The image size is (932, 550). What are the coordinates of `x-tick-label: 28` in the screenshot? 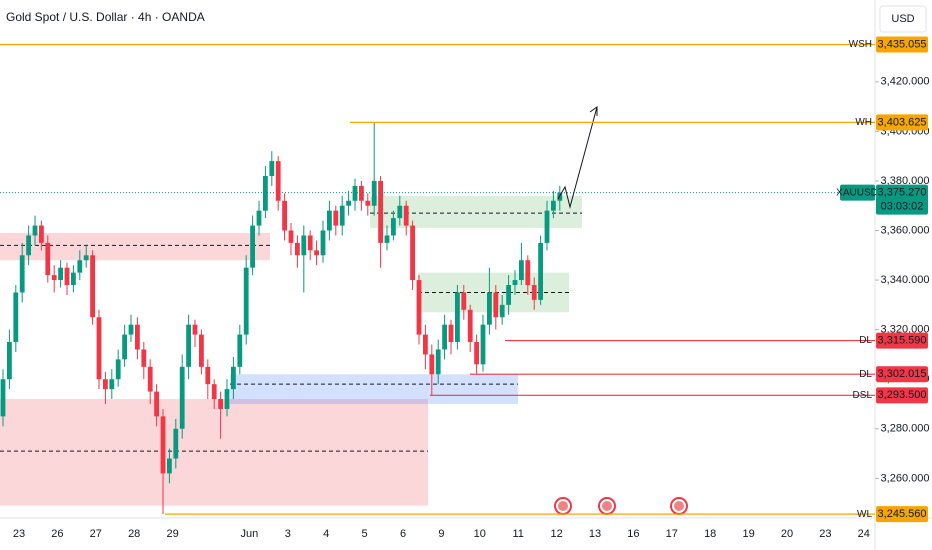 It's located at (134, 534).